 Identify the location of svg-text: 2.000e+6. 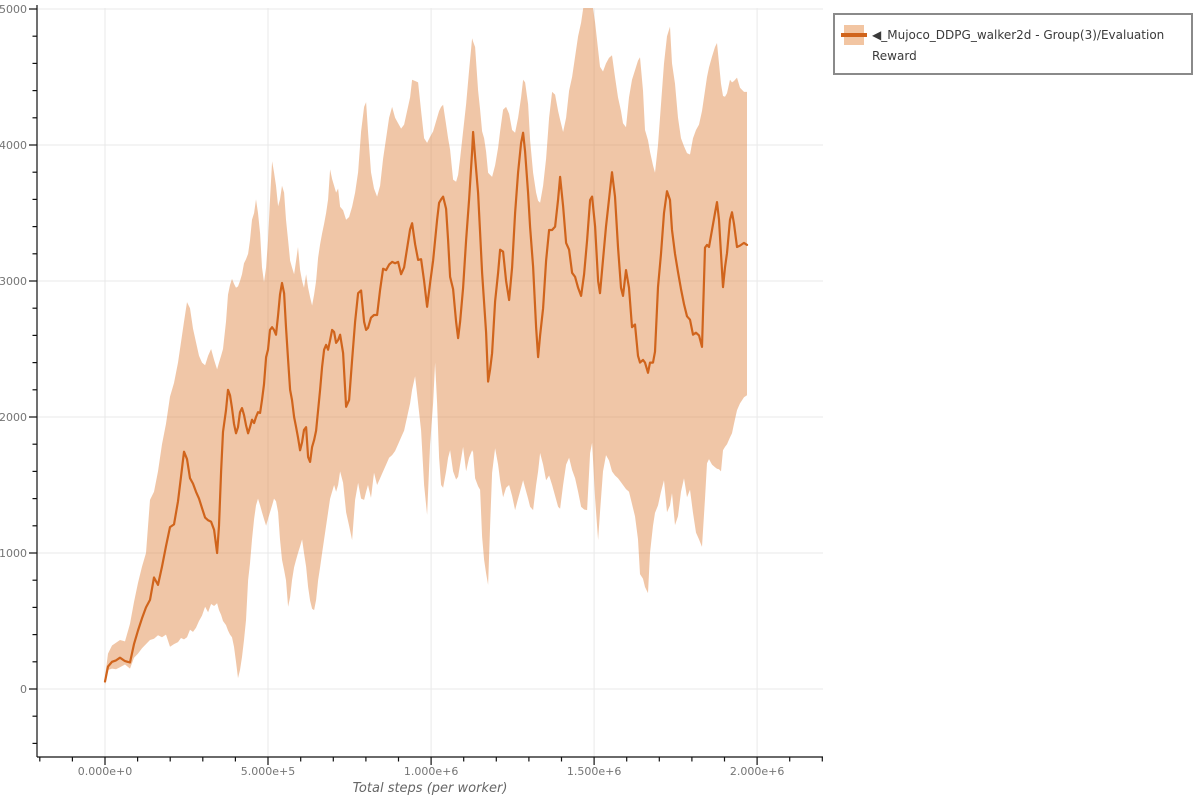
(757, 771).